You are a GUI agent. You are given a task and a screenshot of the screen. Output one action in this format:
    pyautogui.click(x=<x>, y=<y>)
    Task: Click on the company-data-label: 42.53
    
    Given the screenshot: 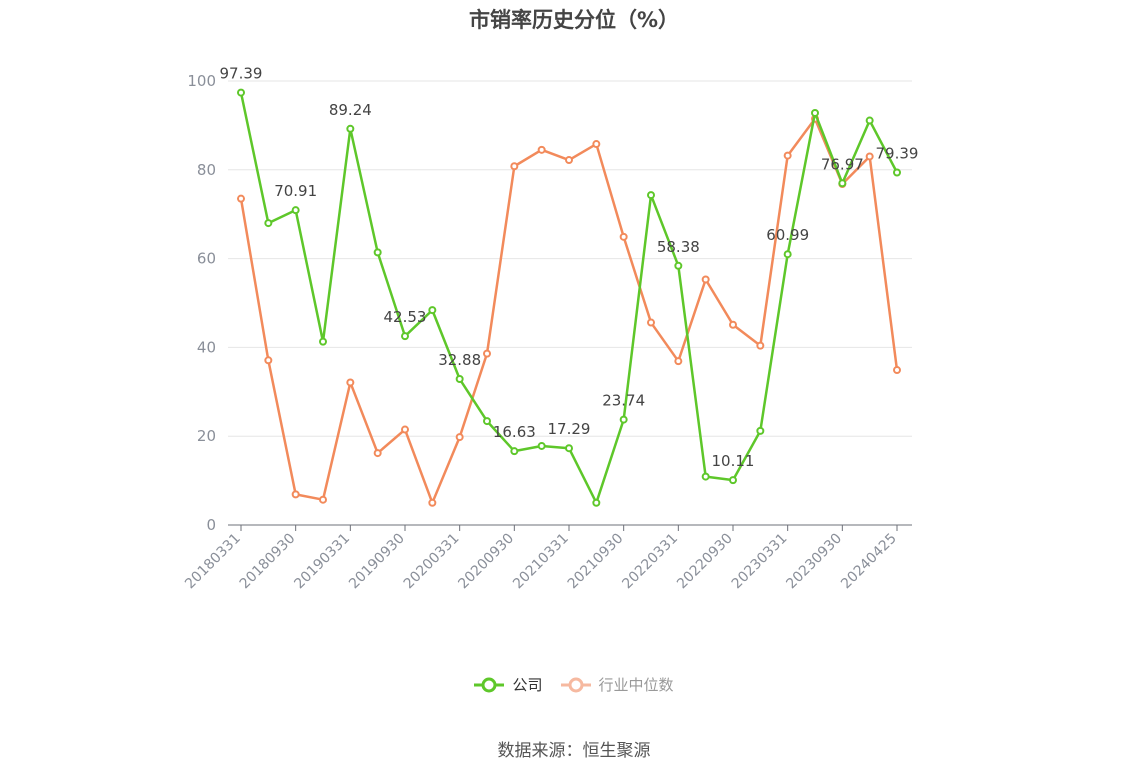 What is the action you would take?
    pyautogui.click(x=405, y=317)
    